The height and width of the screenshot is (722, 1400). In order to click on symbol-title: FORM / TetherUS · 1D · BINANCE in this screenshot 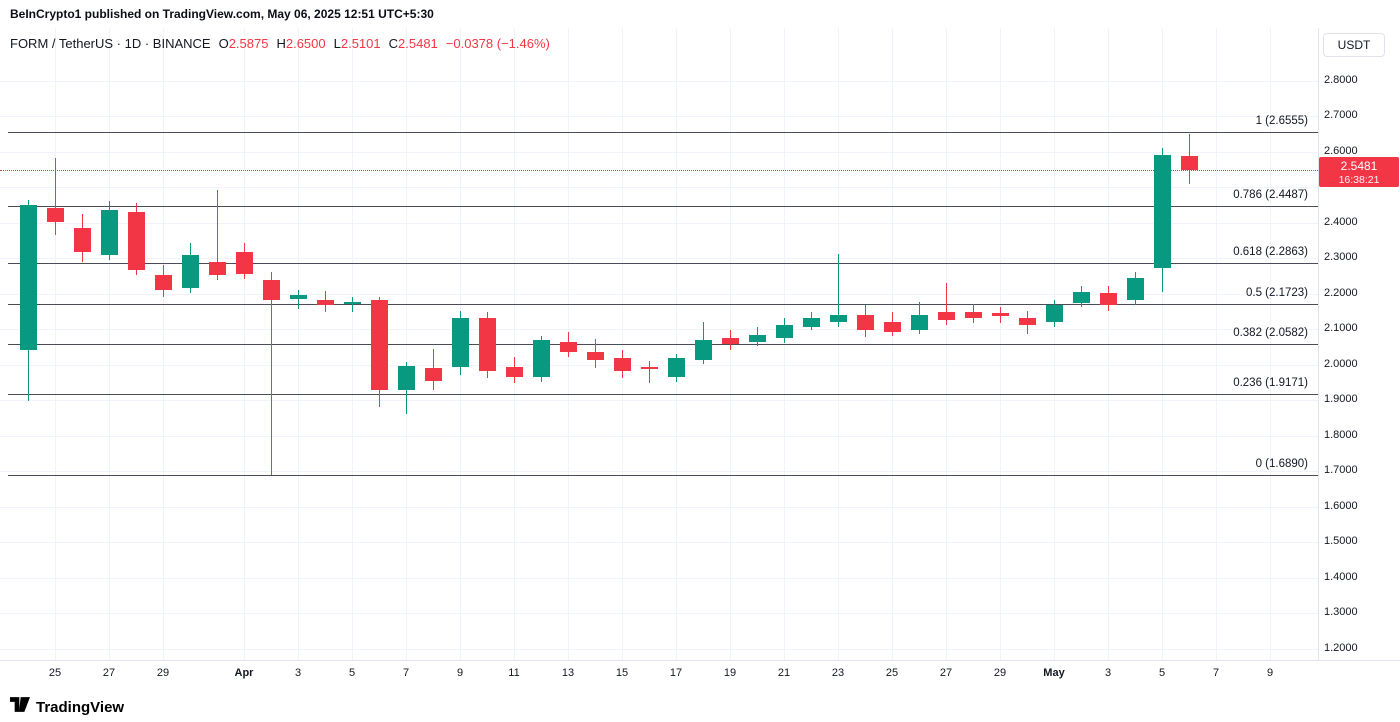, I will do `click(110, 43)`.